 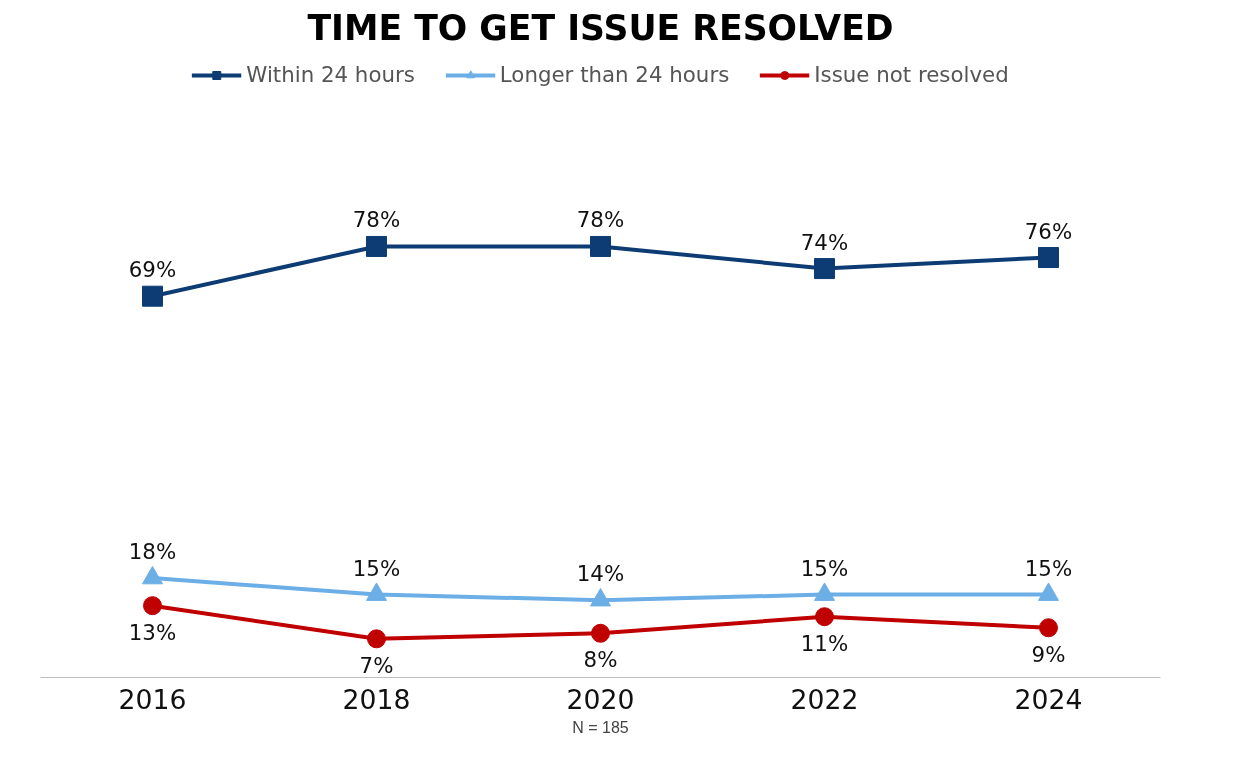 I want to click on x-tick-label: 2016, so click(x=152, y=699).